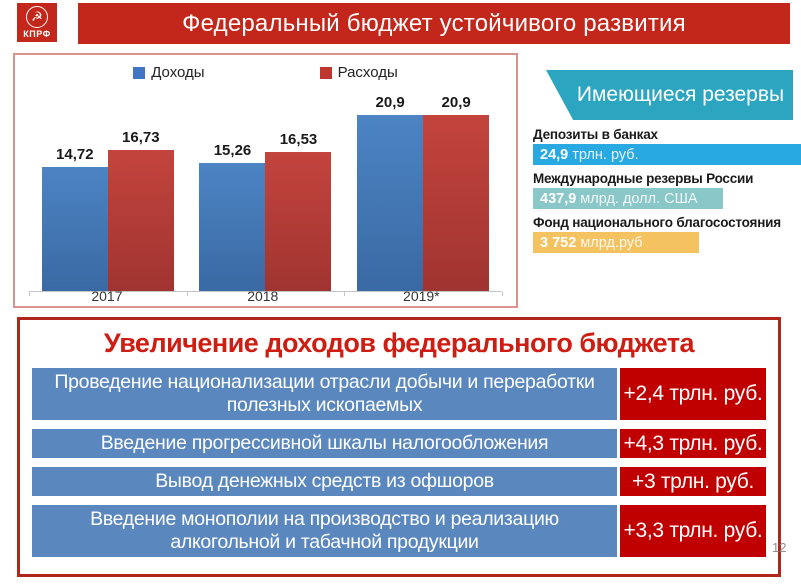  Describe the element at coordinates (232, 216) in the screenshot. I see `bar-Доходы-2018: 15,26` at that location.